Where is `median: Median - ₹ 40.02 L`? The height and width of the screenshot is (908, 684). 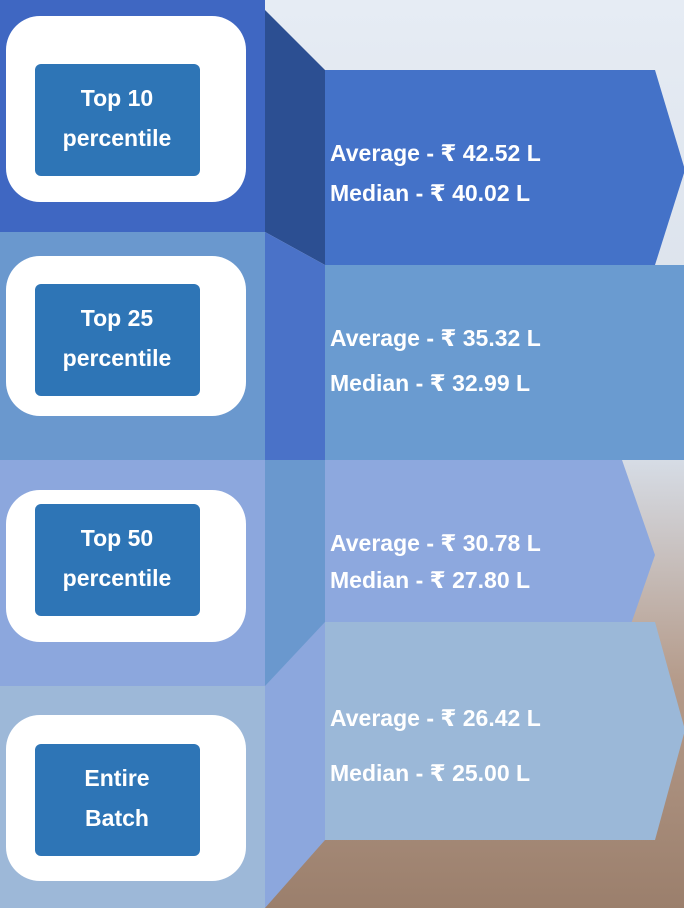
median: Median - ₹ 40.02 L is located at coordinates (430, 193).